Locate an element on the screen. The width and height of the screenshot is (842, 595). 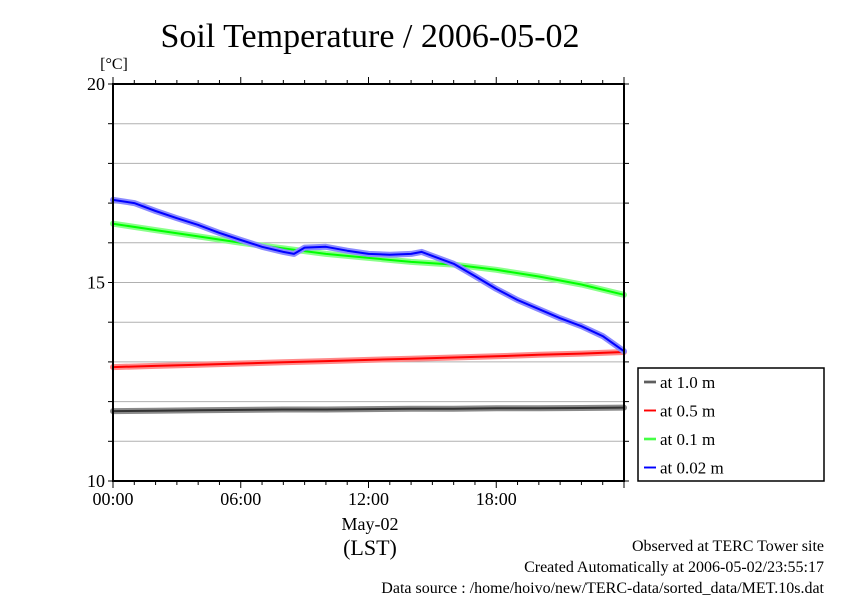
x-date-label: May-02 is located at coordinates (370, 524).